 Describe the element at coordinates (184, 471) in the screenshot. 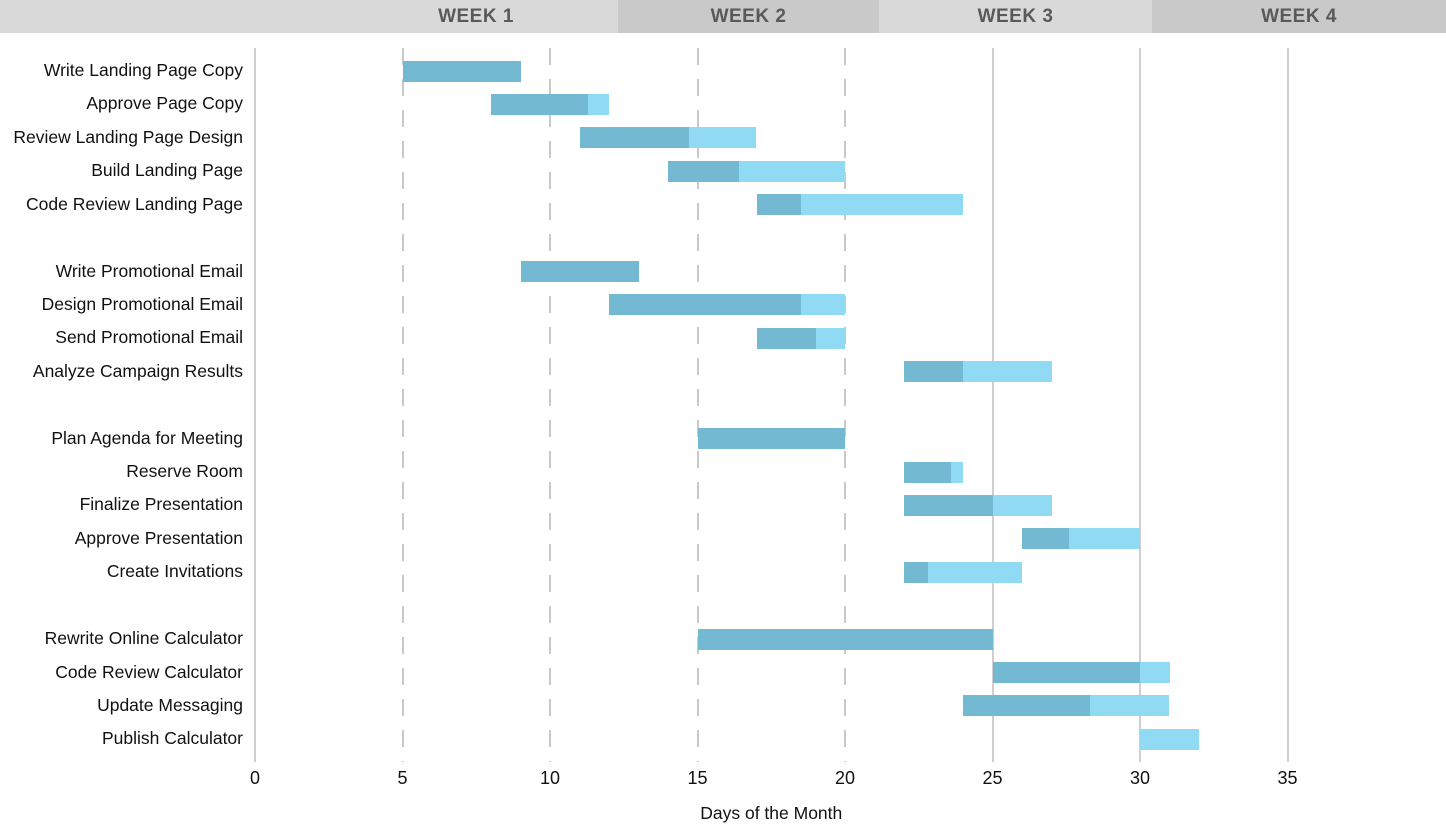

I see `task-label: Reserve Room` at that location.